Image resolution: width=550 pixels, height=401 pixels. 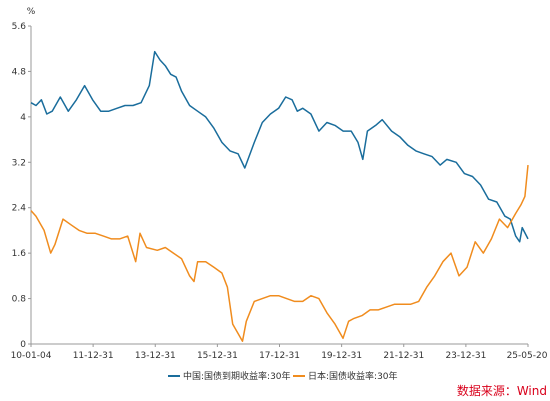 What do you see at coordinates (23, 118) in the screenshot?
I see `y-tick-label: 4` at bounding box center [23, 118].